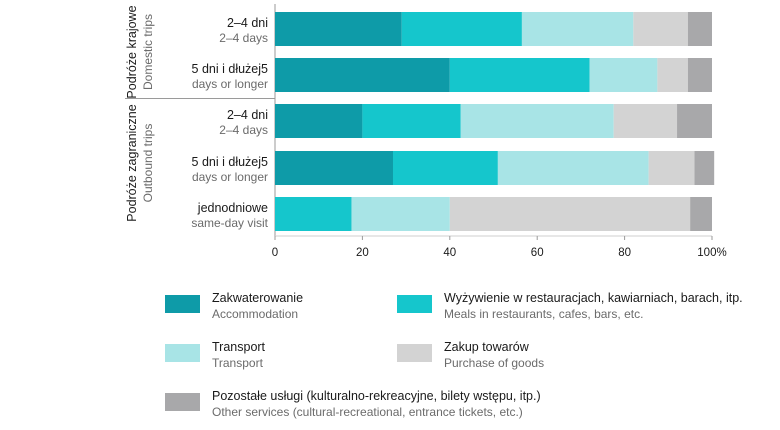 The width and height of the screenshot is (780, 430). What do you see at coordinates (148, 163) in the screenshot?
I see `group-sublabel: Outbound trips` at bounding box center [148, 163].